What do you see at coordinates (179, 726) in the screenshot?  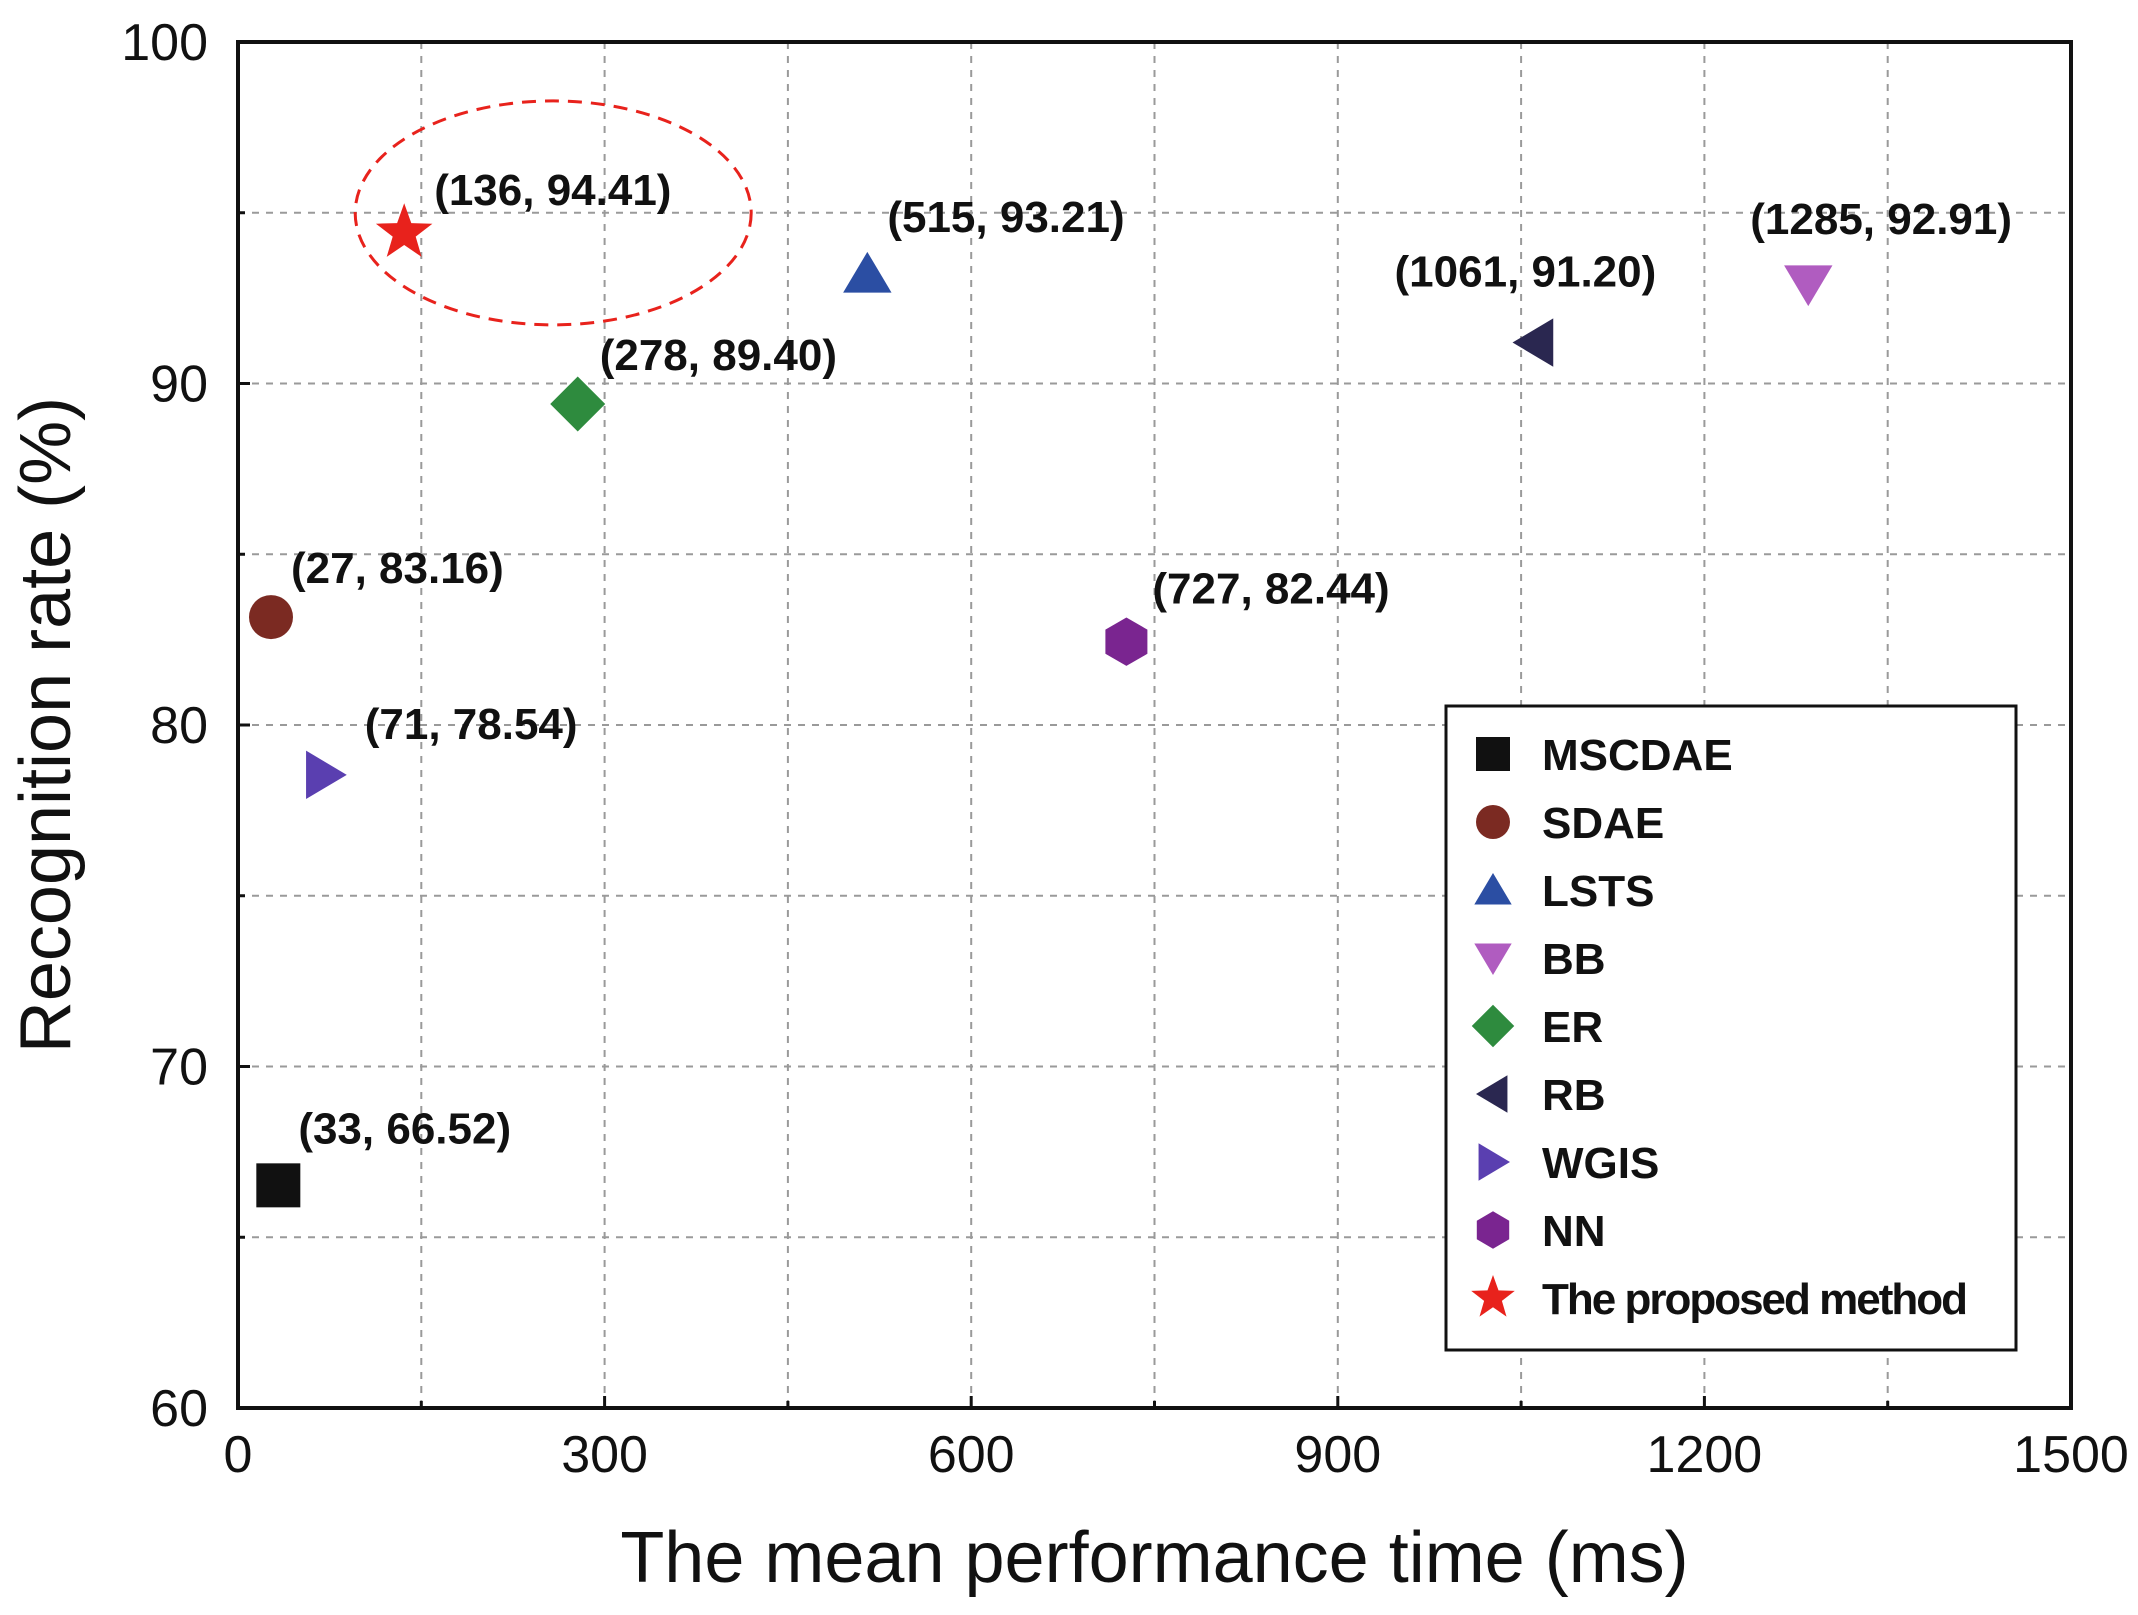 I see `y-tick-label: 80` at bounding box center [179, 726].